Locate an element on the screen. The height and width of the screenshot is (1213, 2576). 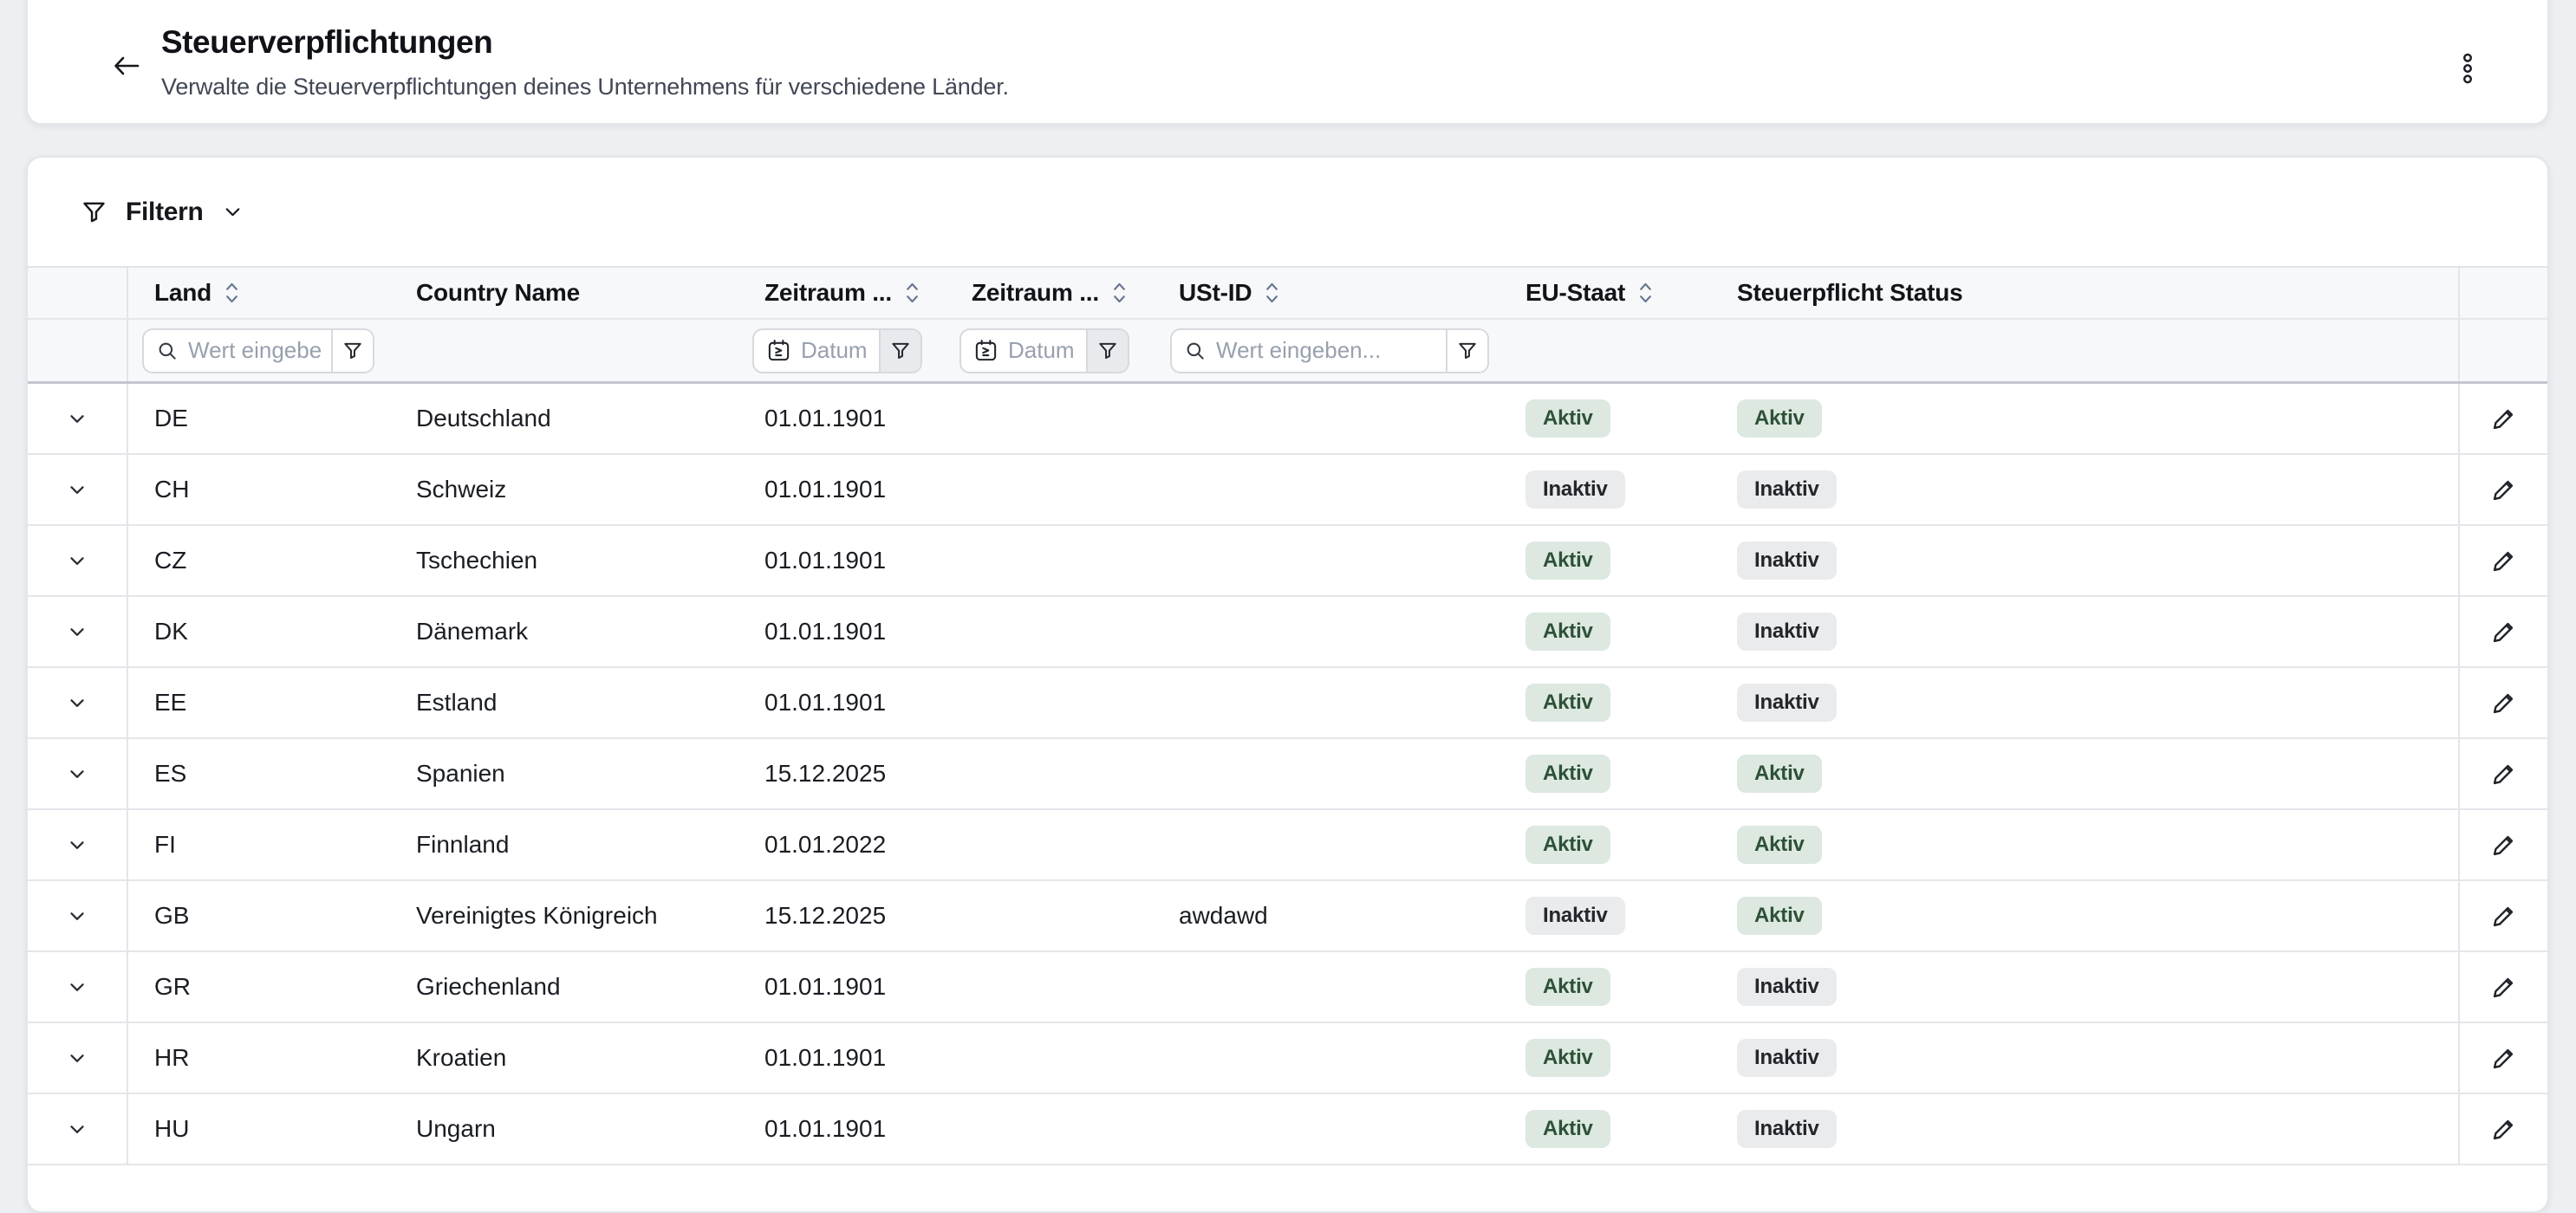
column-header-ust-id: USt-ID is located at coordinates (1326, 293).